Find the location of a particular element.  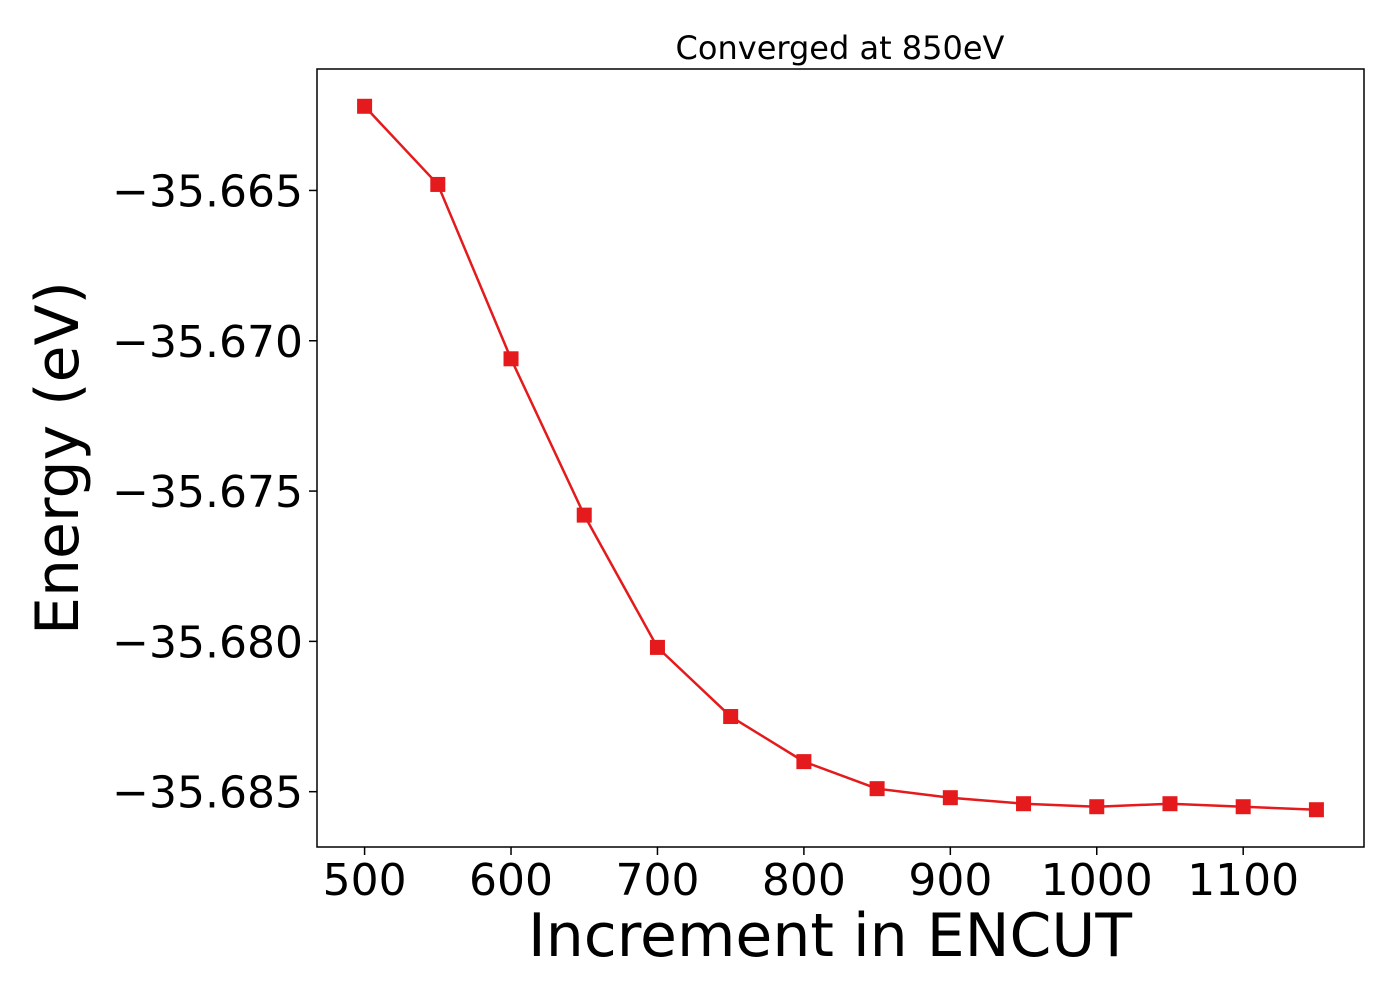

x-tick-label: 1000 is located at coordinates (1097, 880).